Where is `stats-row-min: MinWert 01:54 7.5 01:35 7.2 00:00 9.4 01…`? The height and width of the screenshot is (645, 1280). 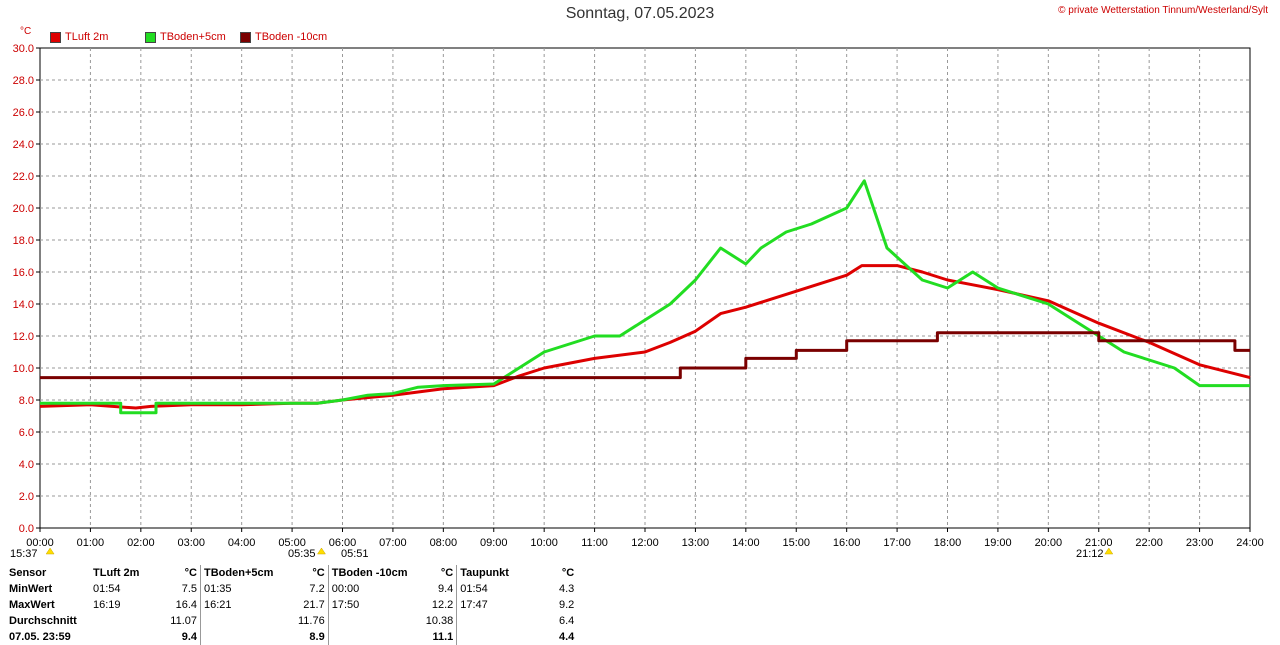 stats-row-min: MinWert 01:54 7.5 01:35 7.2 00:00 9.4 01… is located at coordinates (291, 589).